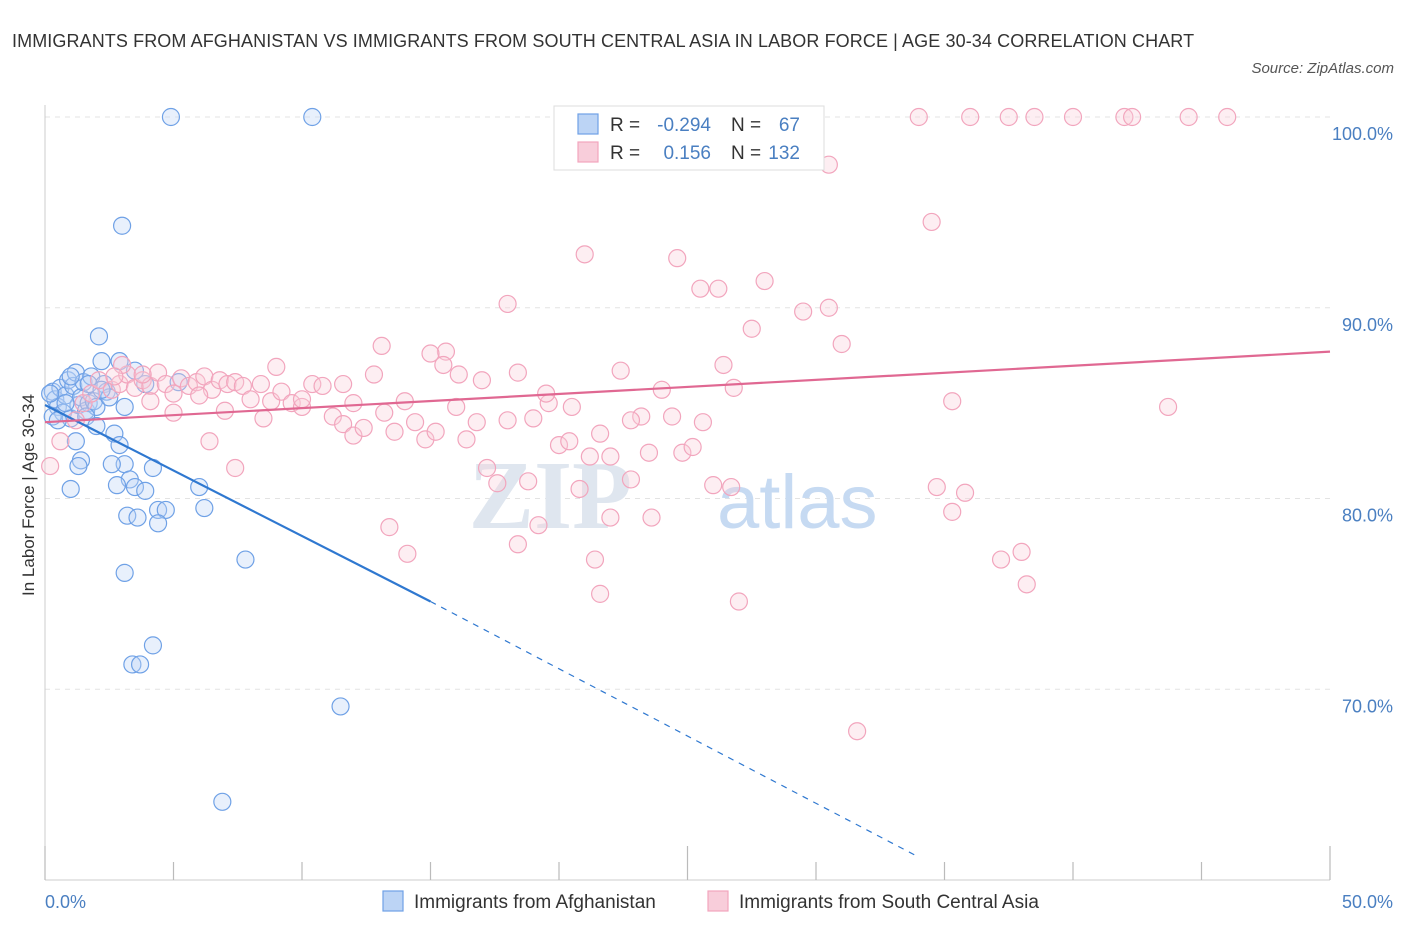 The width and height of the screenshot is (1406, 930). Describe the element at coordinates (1362, 420) in the screenshot. I see `y-tick-labels: 70.0% 80.0% 90.0% 100.0%` at that location.